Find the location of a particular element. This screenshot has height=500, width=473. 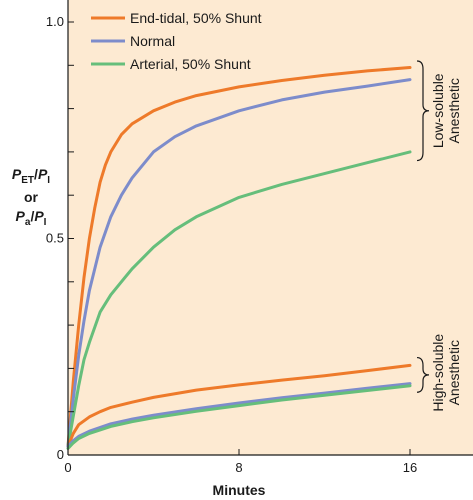

ylabel-slash1: / is located at coordinates (36, 174).